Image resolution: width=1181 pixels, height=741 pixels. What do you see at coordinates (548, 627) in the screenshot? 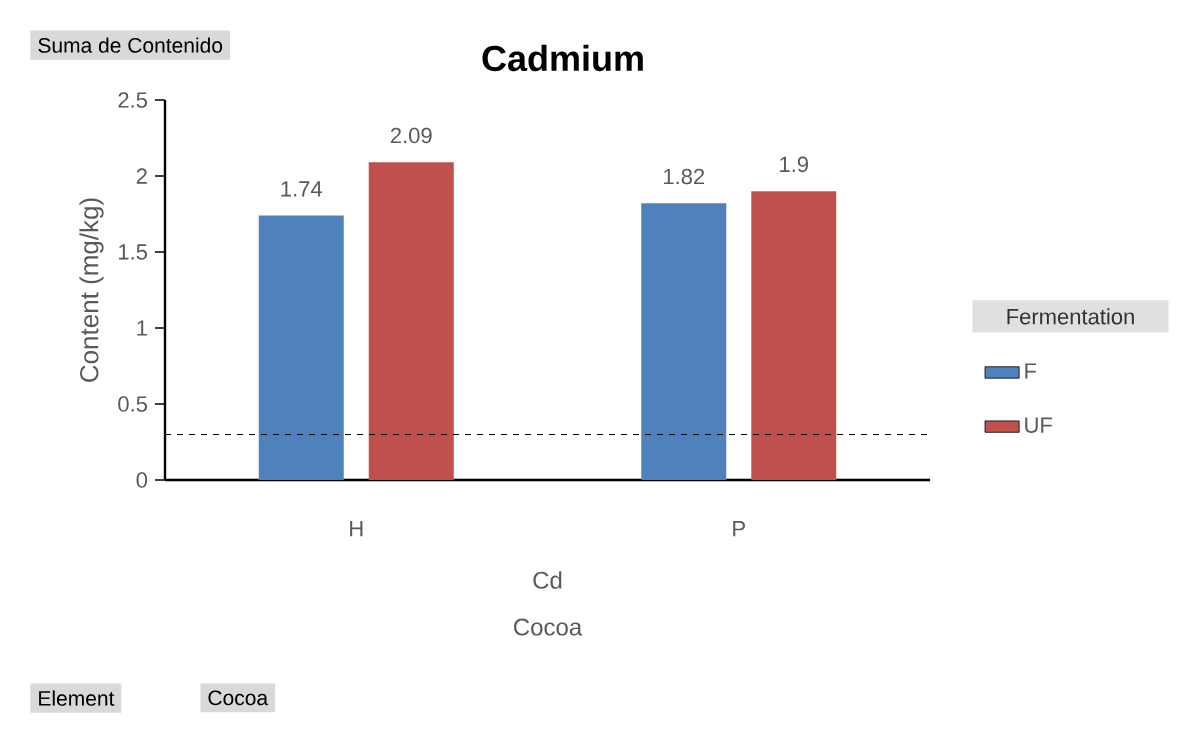
I see `x-axis-title: Cocoa` at bounding box center [548, 627].